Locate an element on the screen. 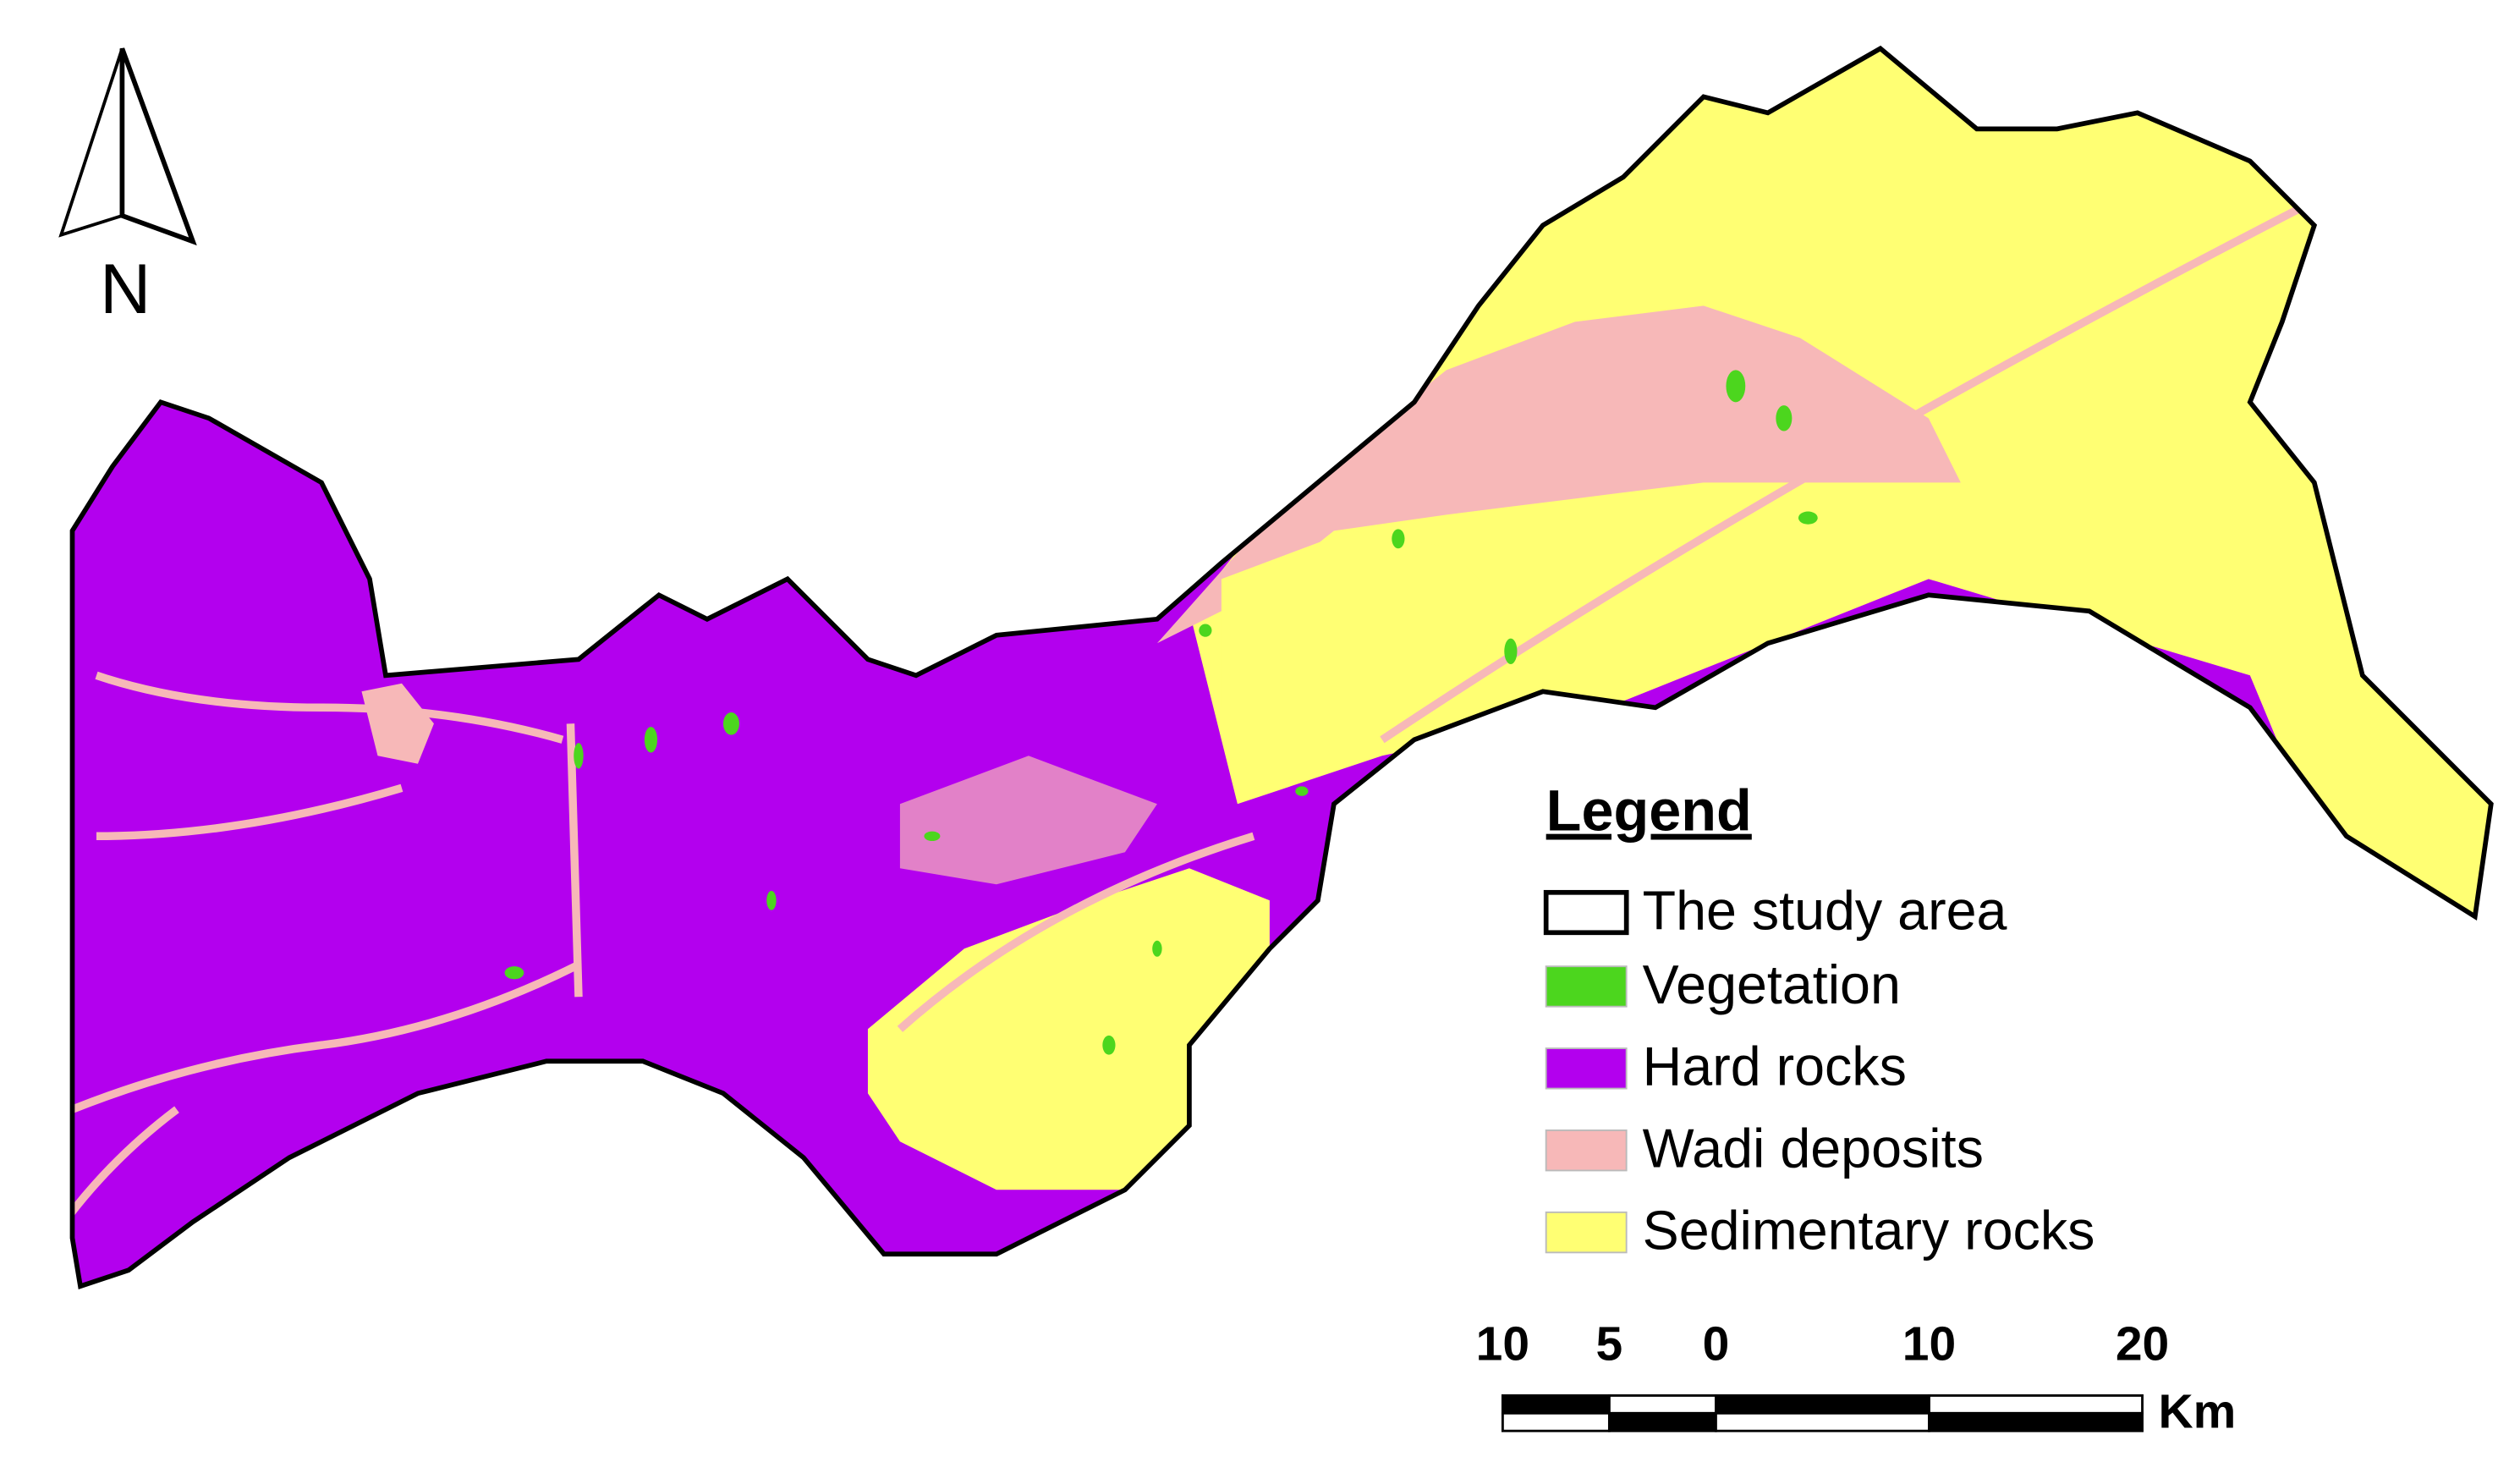  north-arrow-right is located at coordinates (158, 146).